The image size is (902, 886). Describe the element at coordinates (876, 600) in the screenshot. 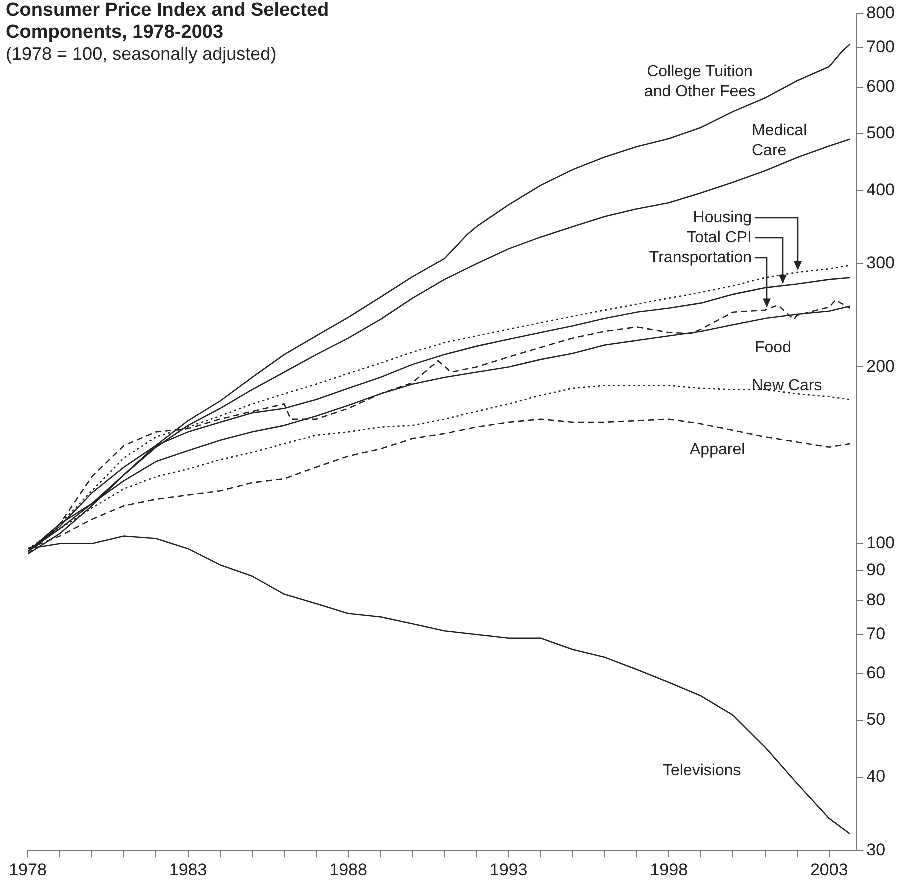

I see `y-tick-label: 80` at that location.